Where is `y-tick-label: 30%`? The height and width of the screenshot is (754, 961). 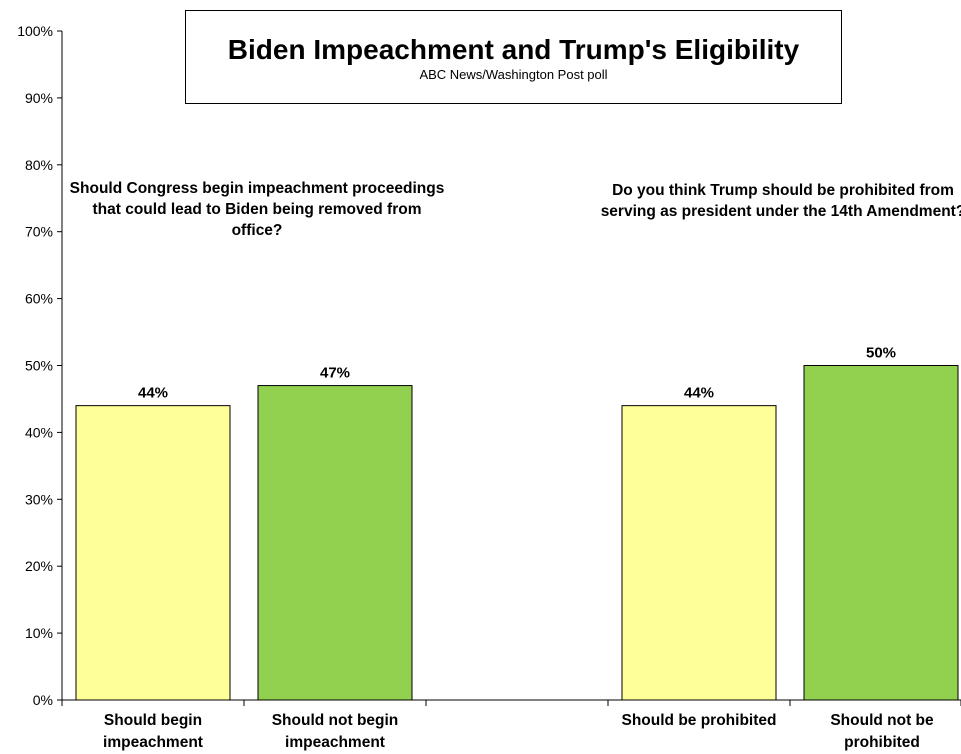
y-tick-label: 30% is located at coordinates (39, 499).